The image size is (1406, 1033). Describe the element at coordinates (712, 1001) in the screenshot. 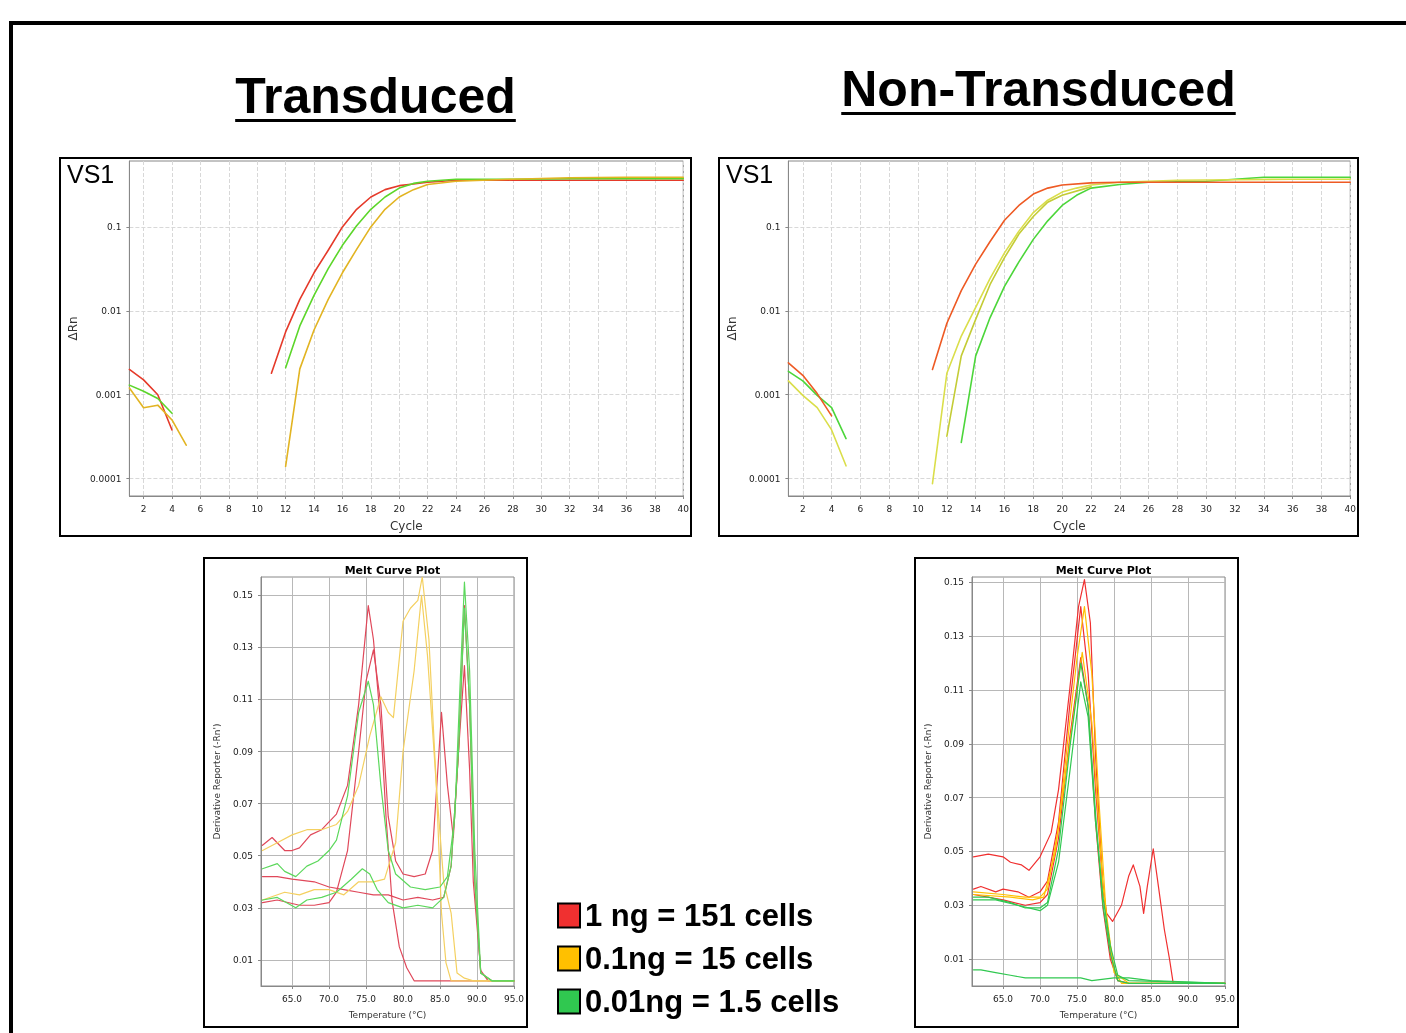

I see `legend-label: 0.01ng = 1.5 cells` at that location.